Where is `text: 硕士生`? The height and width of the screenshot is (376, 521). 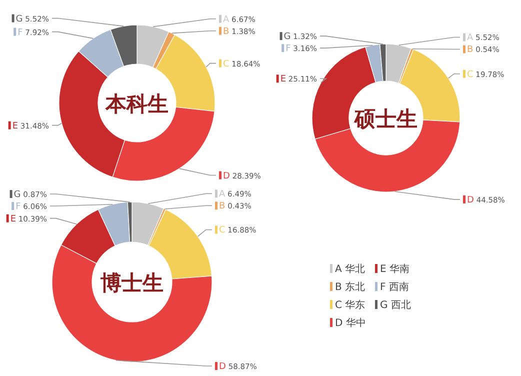 text: 硕士生 is located at coordinates (386, 119).